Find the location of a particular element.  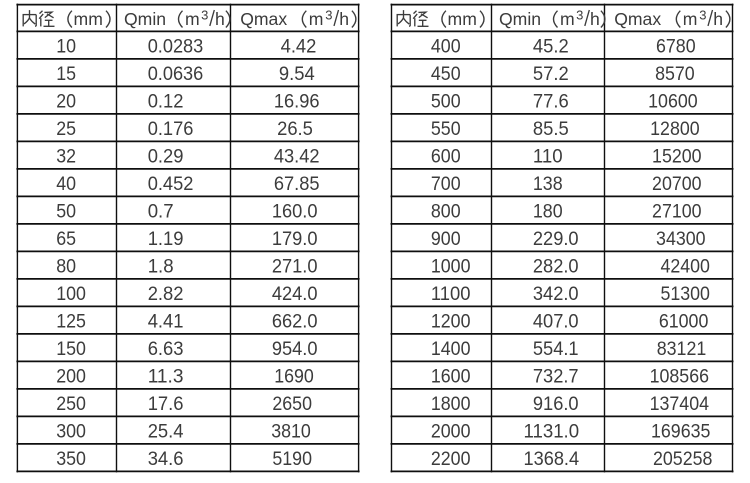

svg-text: 250 is located at coordinates (71, 404).